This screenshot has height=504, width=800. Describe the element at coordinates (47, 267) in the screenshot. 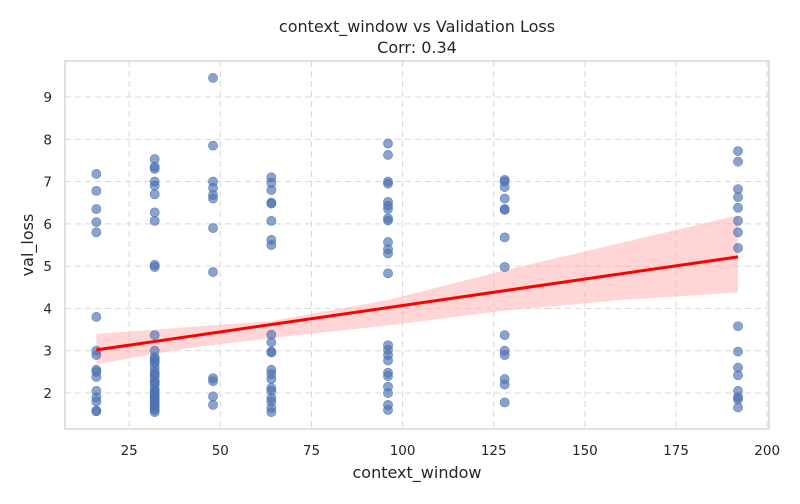

I see `y-tick-label: 5` at that location.